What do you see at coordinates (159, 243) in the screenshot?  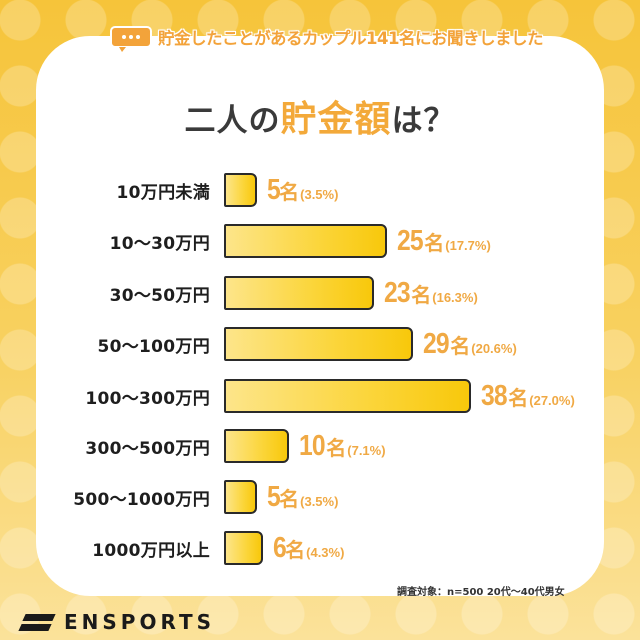 I see `category-label: 10〜30万円` at bounding box center [159, 243].